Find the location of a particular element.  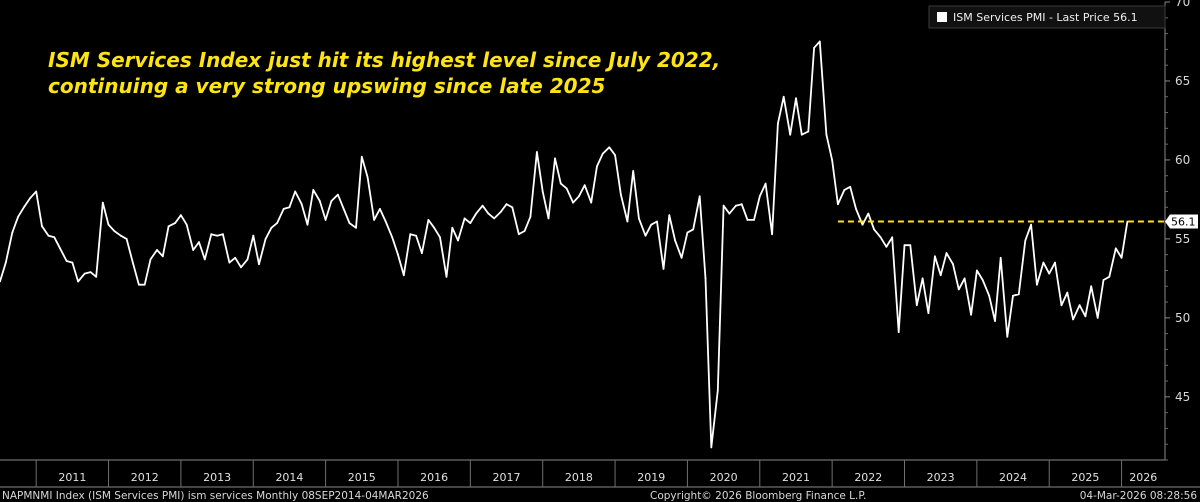

y-tick-label: 65 is located at coordinates (1182, 81).